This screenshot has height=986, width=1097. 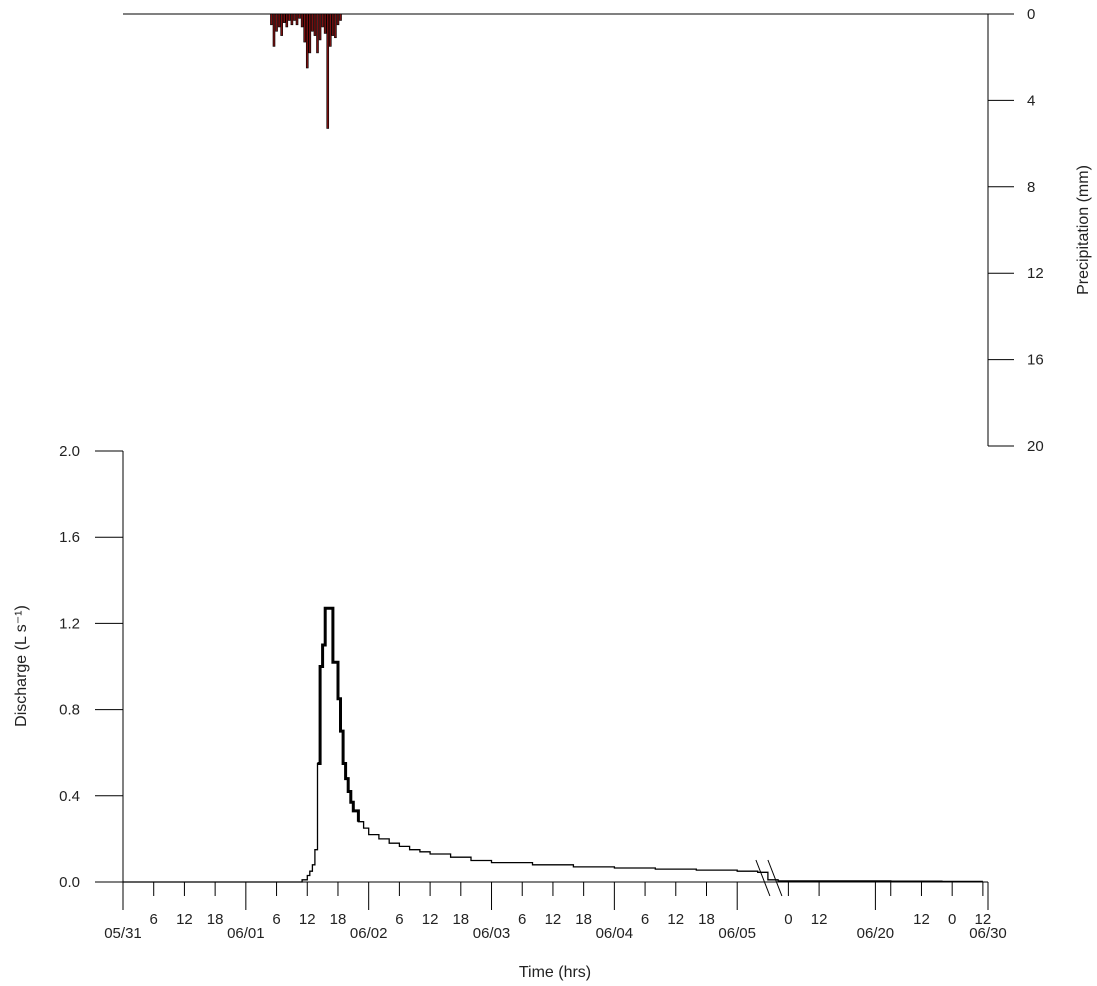 What do you see at coordinates (69, 537) in the screenshot?
I see `discharge-y-tick-label: 1.6` at bounding box center [69, 537].